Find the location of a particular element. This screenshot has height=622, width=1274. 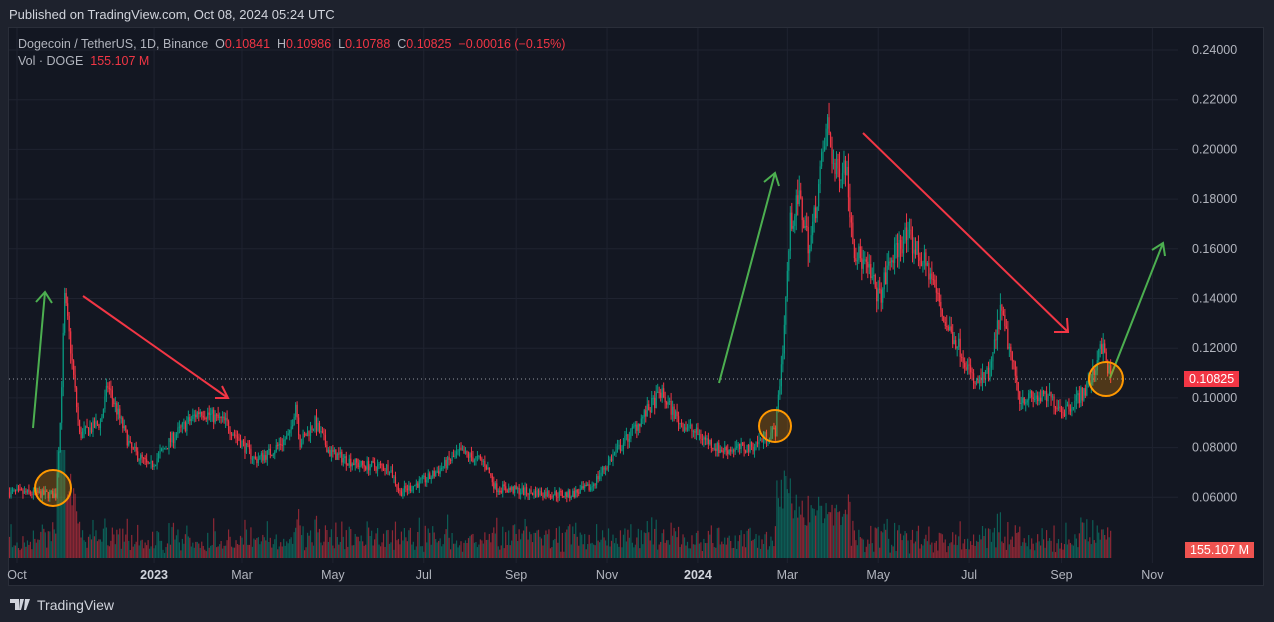

footer-brand: TradingView is located at coordinates (62, 605).